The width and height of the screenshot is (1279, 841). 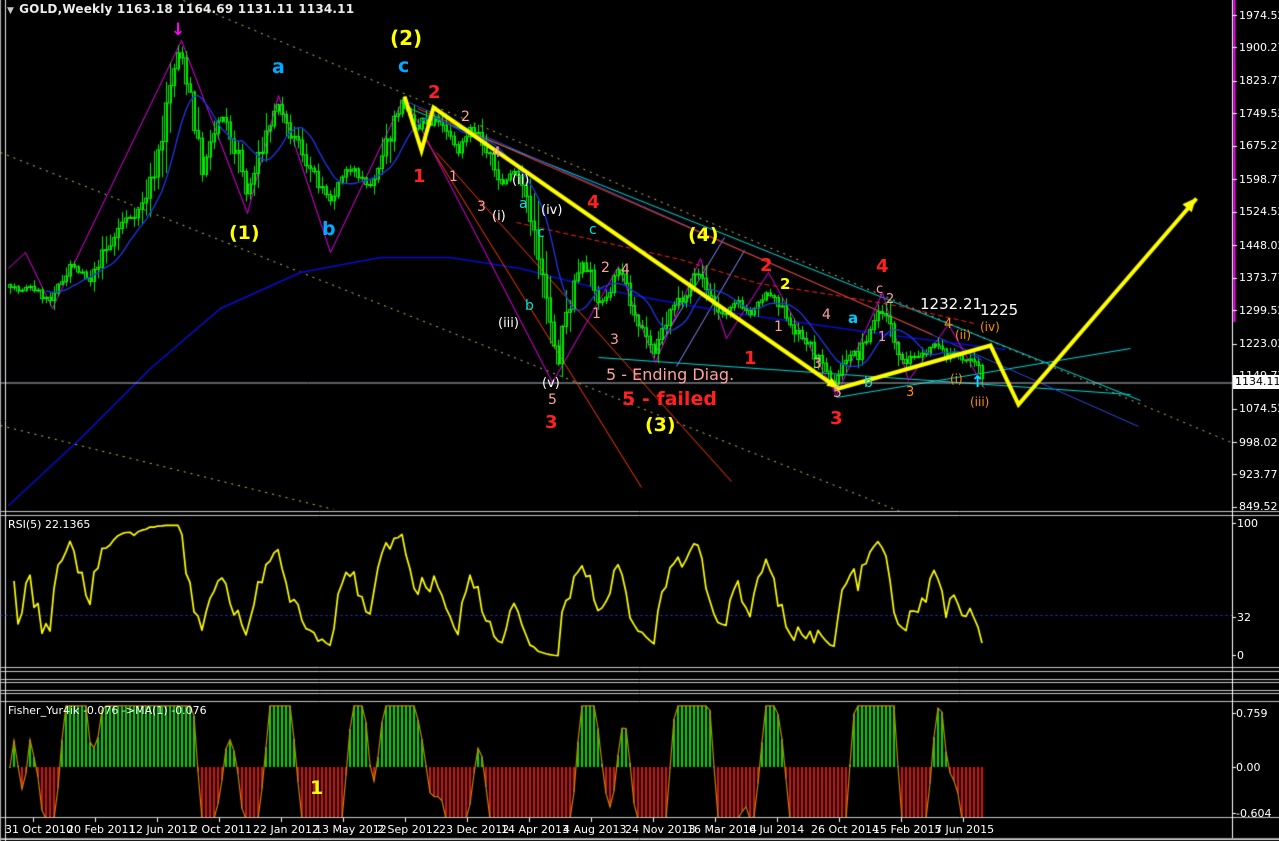 What do you see at coordinates (408, 829) in the screenshot?
I see `date-label: 2 Sep 2012` at bounding box center [408, 829].